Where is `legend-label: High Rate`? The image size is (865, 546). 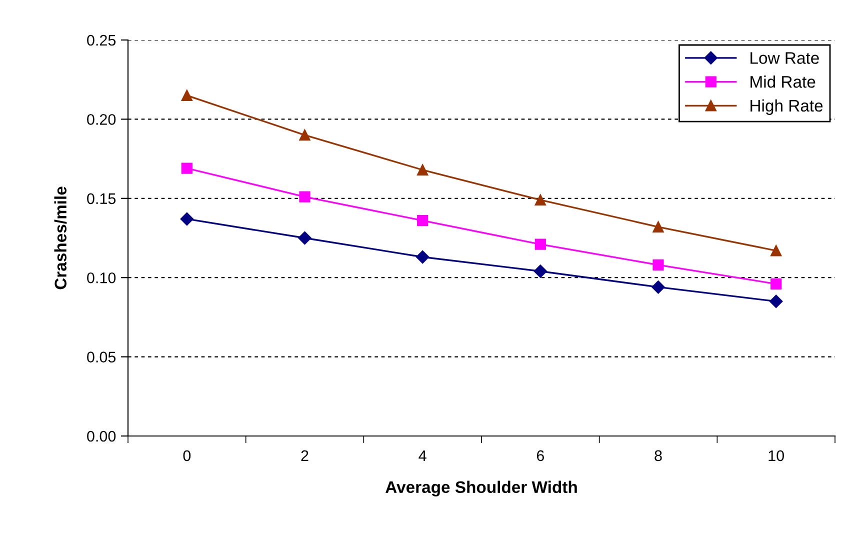 legend-label: High Rate is located at coordinates (786, 107).